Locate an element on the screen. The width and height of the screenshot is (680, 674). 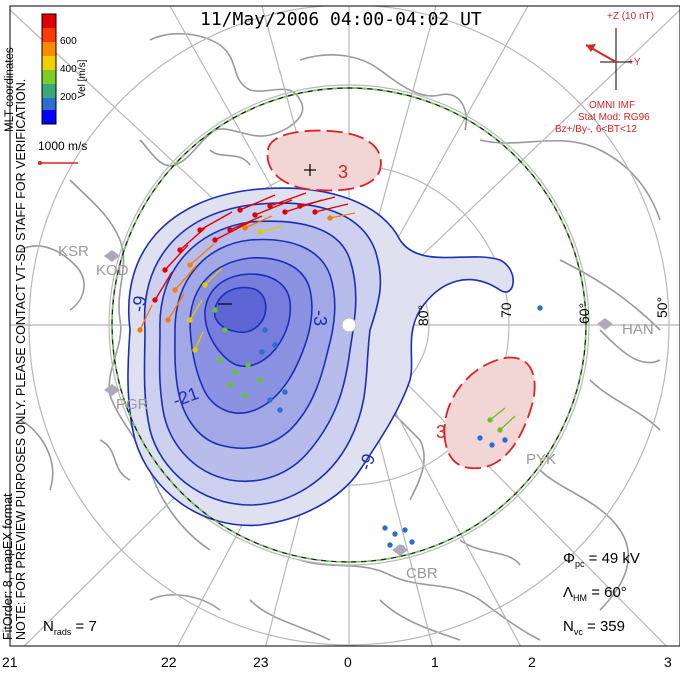
imf-y-label: +Y is located at coordinates (634, 62).